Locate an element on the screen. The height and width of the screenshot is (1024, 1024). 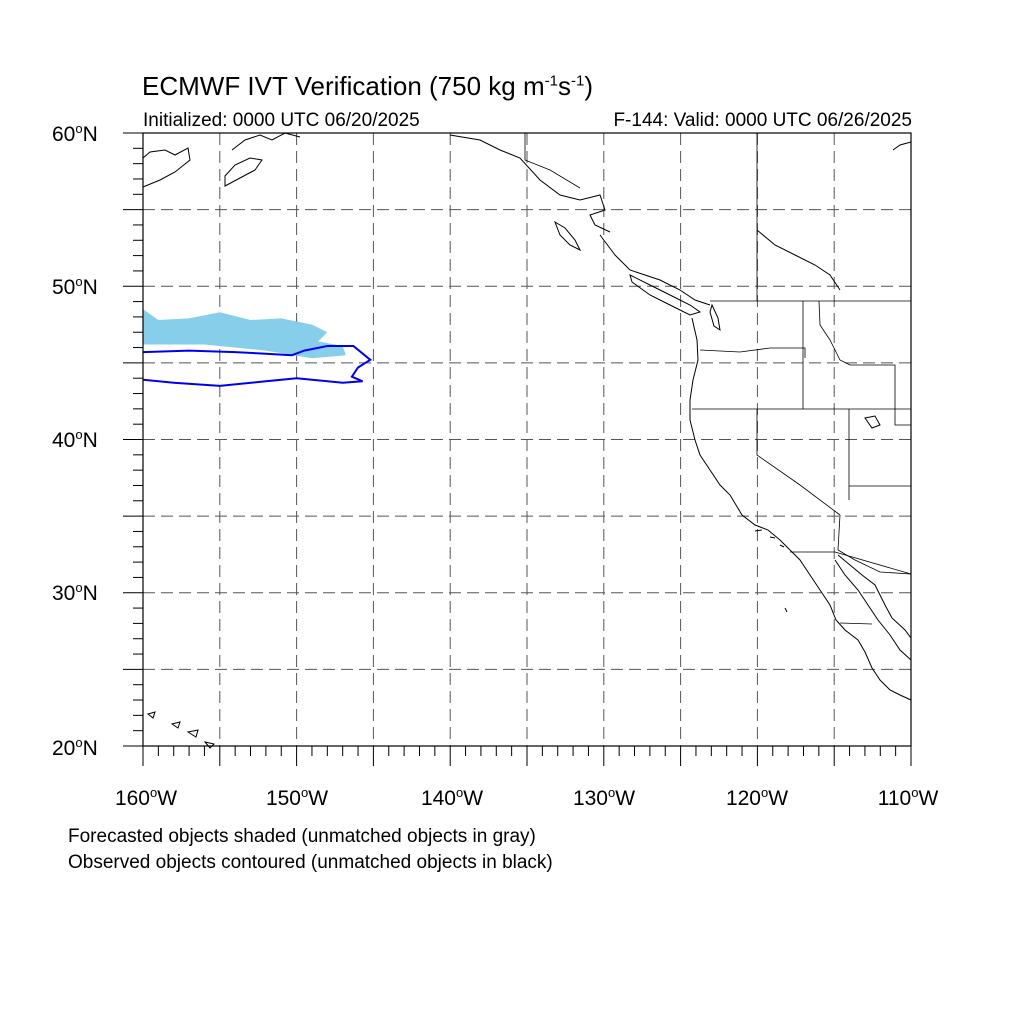
lon-label-120w: 120oW is located at coordinates (757, 797).